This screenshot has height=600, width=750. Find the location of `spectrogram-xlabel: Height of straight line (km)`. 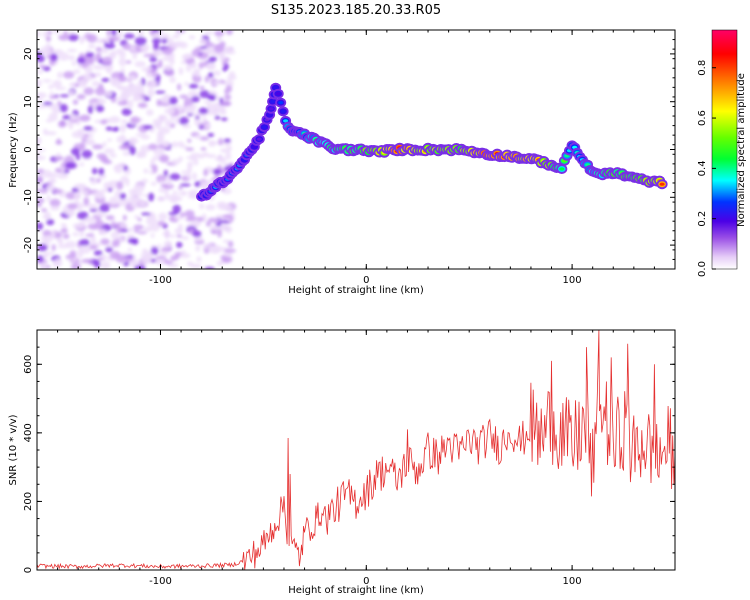

spectrogram-xlabel: Height of straight line (km) is located at coordinates (356, 290).